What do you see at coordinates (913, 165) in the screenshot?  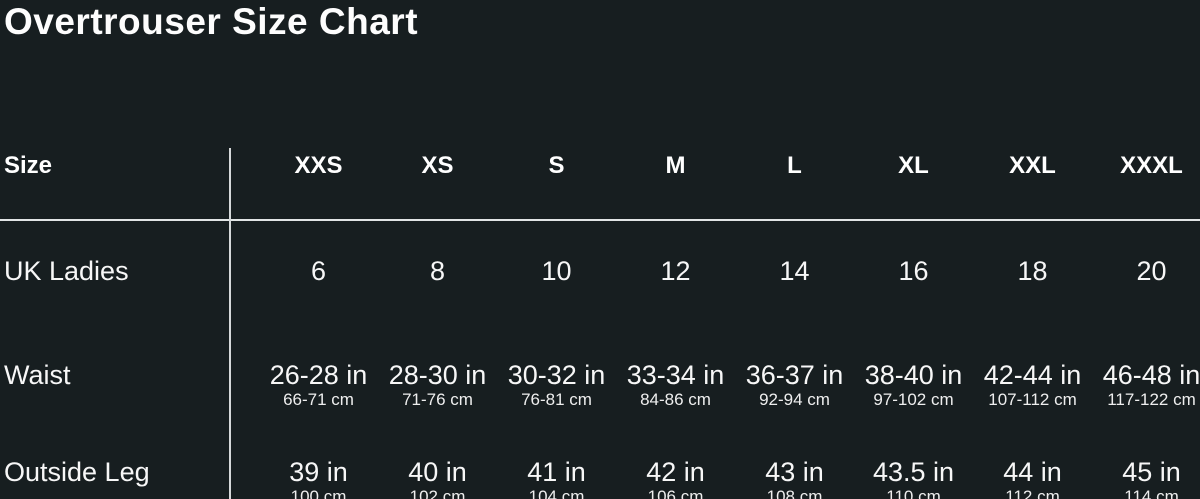 I see `column-header-xl: XL` at bounding box center [913, 165].